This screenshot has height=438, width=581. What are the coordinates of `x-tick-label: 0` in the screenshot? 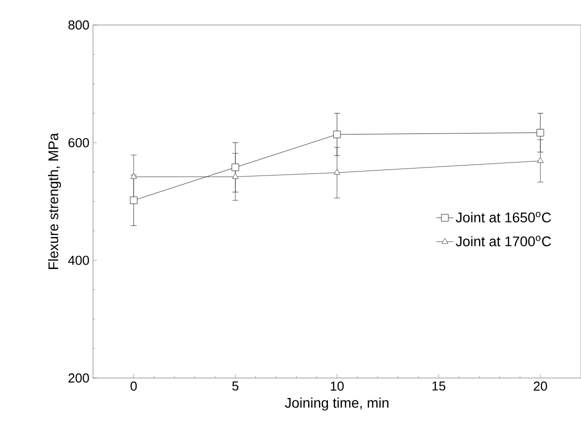 It's located at (133, 386).